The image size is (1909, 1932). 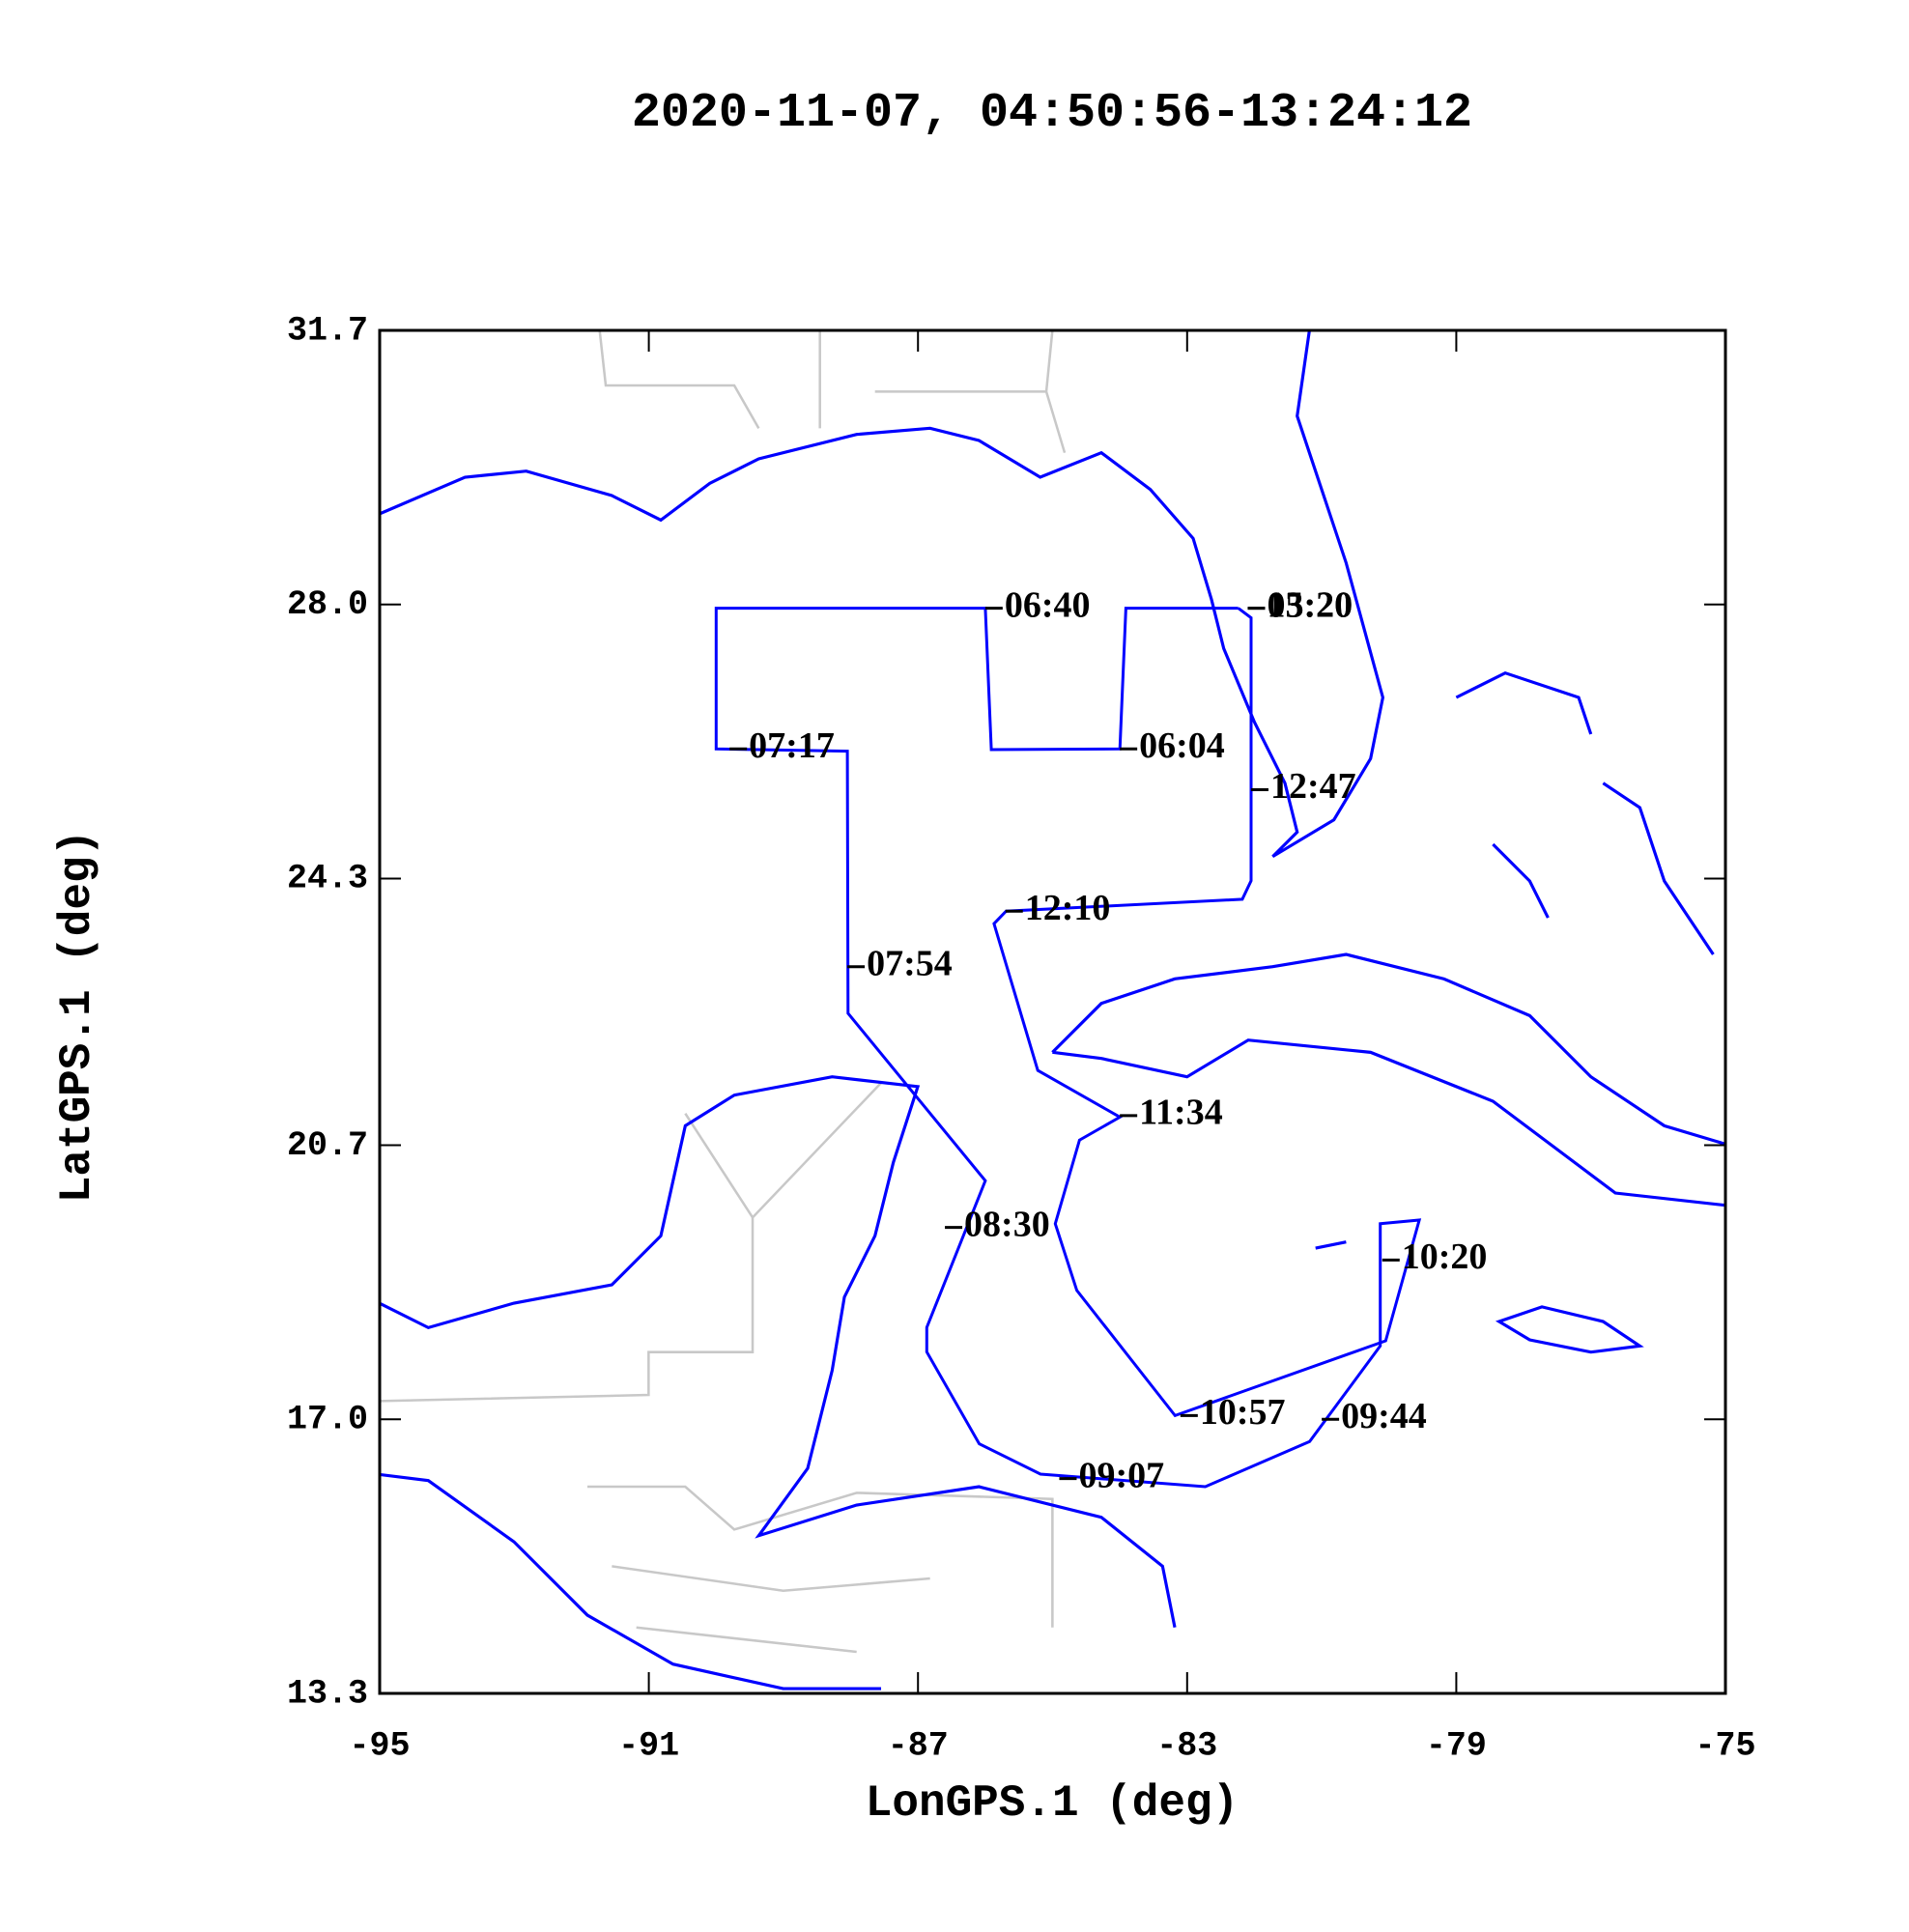 What do you see at coordinates (1456, 1745) in the screenshot?
I see `x-tick-label: -79` at bounding box center [1456, 1745].